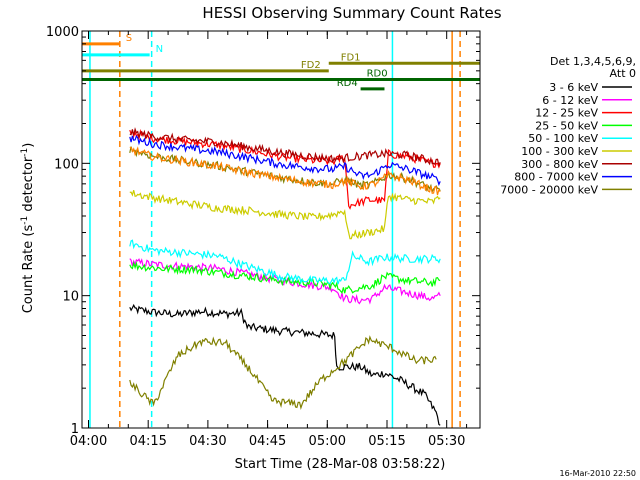  Describe the element at coordinates (351, 13) in the screenshot. I see `chart-title: HESSI Observing Summary Count Rates` at that location.